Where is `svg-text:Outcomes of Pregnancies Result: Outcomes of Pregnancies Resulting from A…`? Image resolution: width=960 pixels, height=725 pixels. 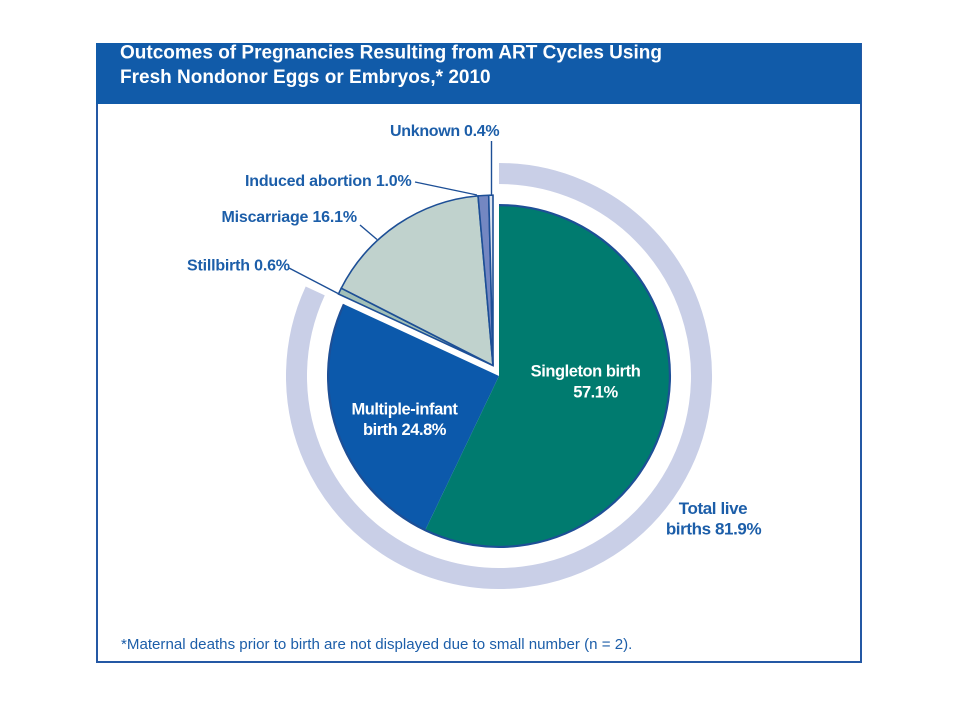 svg-text:Outcomes of Pregnancies Result: Outcomes of Pregnancies Resulting from A… is located at coordinates (391, 53).